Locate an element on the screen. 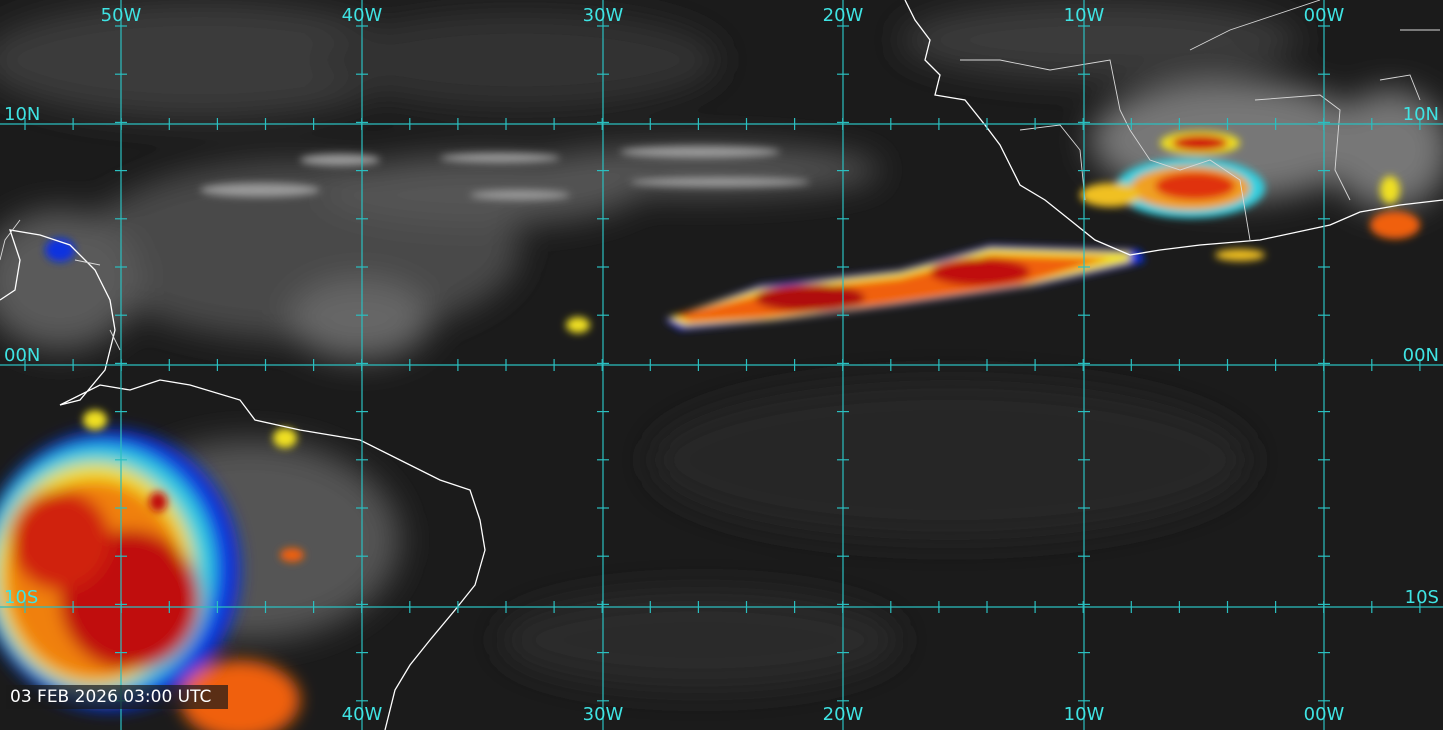 The width and height of the screenshot is (1443, 730). timestamp: 03 FEB 2026 03:00 UTC is located at coordinates (110, 697).